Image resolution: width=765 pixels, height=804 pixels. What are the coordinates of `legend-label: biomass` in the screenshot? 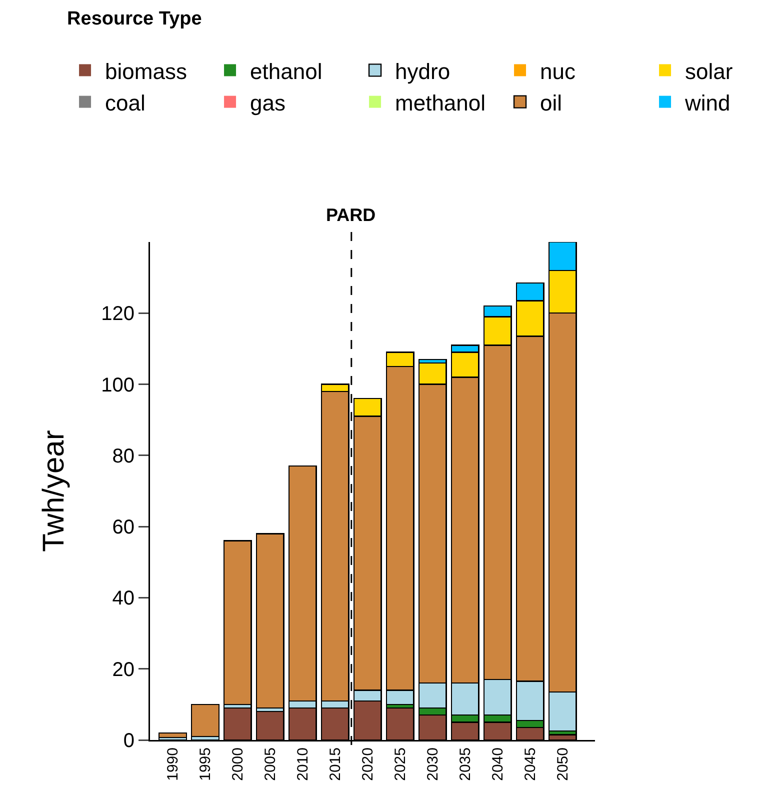 It's located at (146, 71).